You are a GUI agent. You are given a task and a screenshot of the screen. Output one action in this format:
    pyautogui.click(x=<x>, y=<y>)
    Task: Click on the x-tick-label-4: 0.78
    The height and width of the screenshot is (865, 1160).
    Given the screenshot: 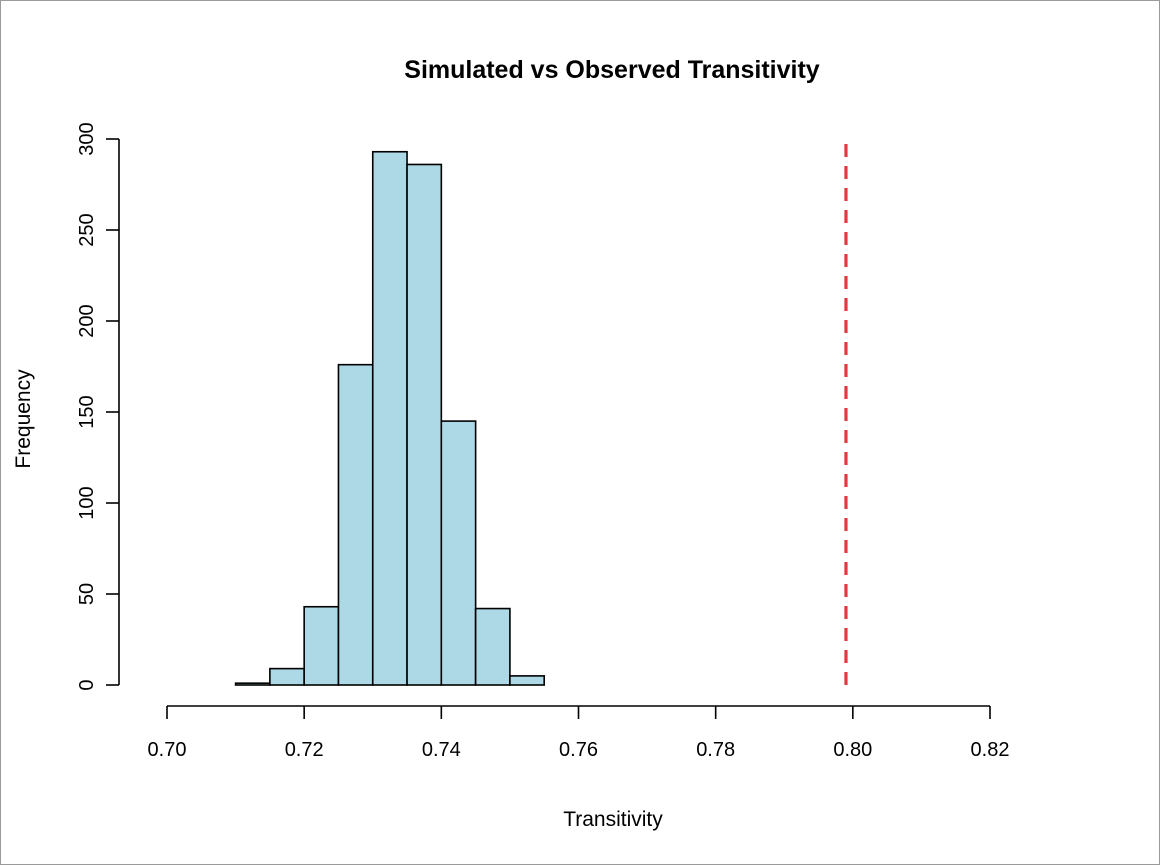 What is the action you would take?
    pyautogui.click(x=715, y=750)
    